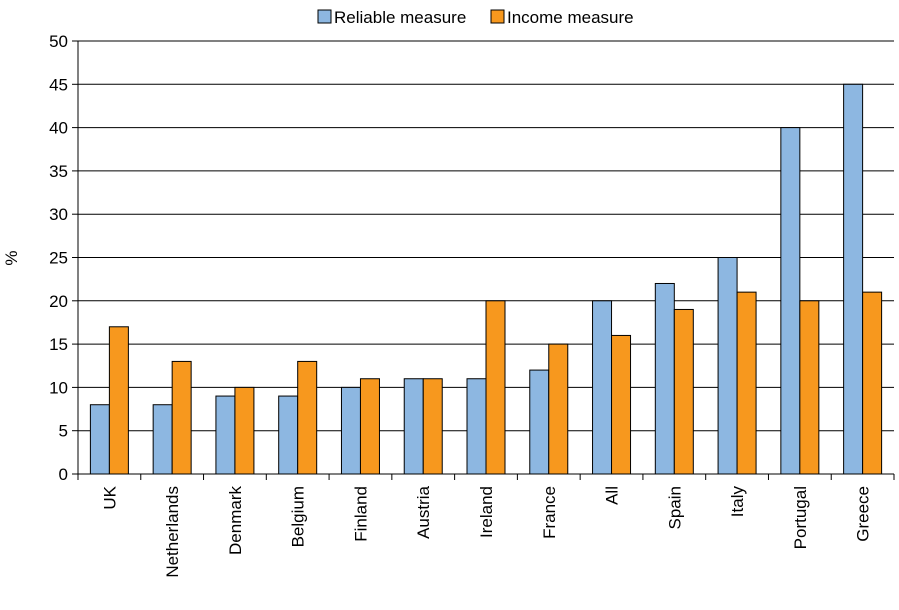 The image size is (899, 610). What do you see at coordinates (558, 409) in the screenshot?
I see `bar-france-income` at bounding box center [558, 409].